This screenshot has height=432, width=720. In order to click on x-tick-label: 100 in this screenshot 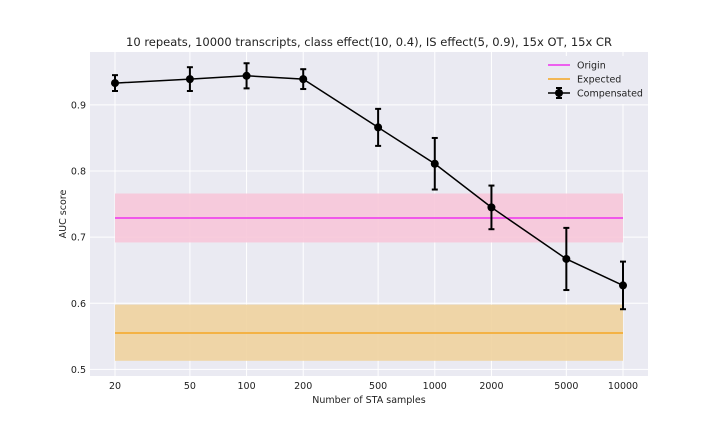, I will do `click(246, 386)`.